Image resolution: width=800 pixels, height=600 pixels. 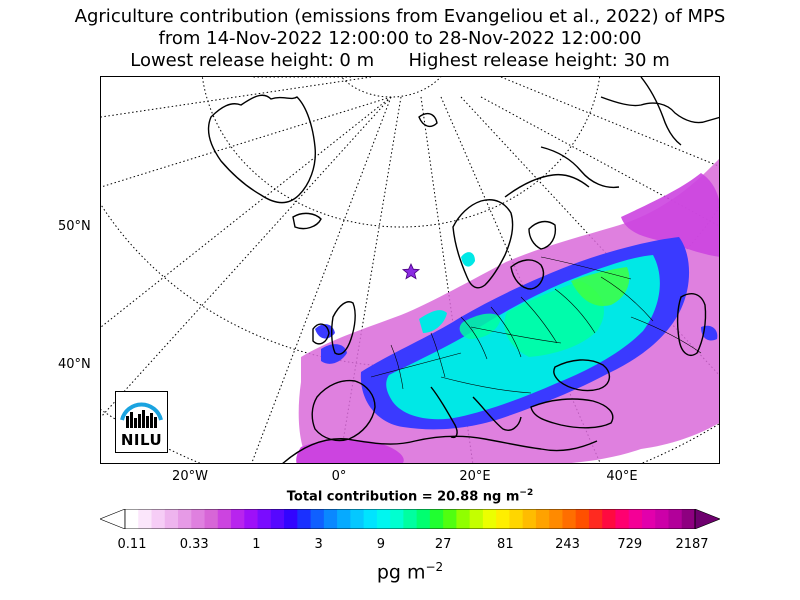 What do you see at coordinates (542, 235) in the screenshot?
I see `finland-coast` at bounding box center [542, 235].